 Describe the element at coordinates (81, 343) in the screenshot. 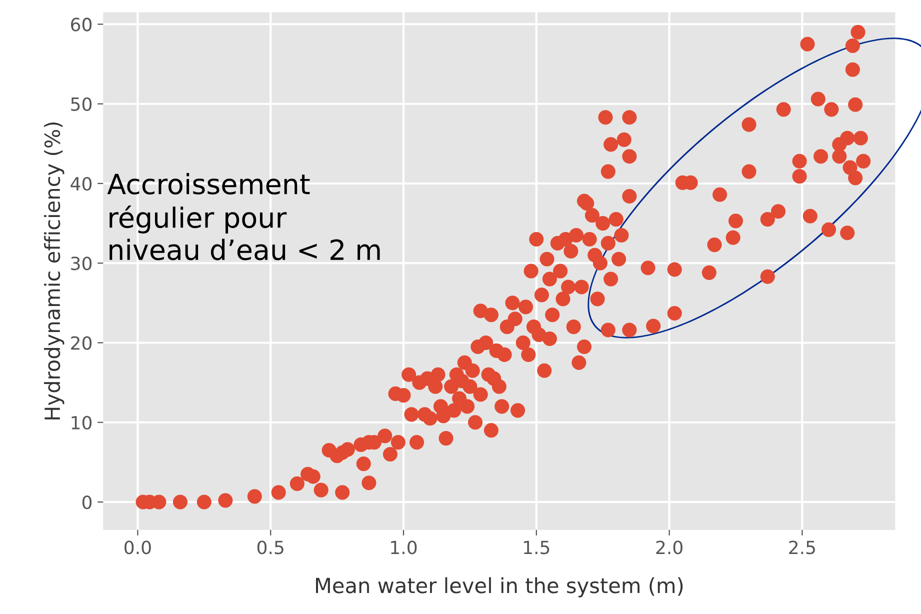

I see `y-tick-label: 20` at that location.